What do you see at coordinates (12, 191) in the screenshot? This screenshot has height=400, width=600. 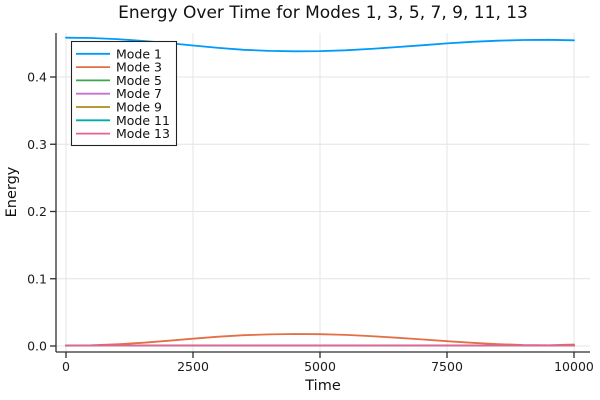 I see `y-axis-label: Energy` at bounding box center [12, 191].